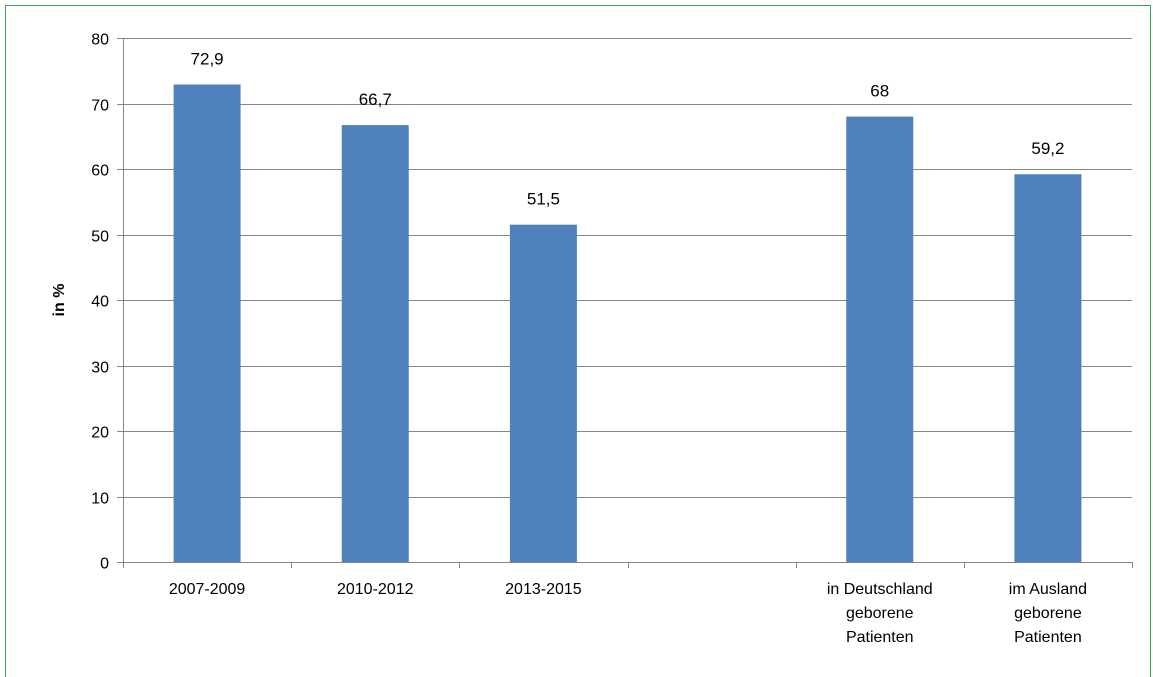 Image resolution: width=1153 pixels, height=677 pixels. I want to click on y-tick-label: 70, so click(100, 106).